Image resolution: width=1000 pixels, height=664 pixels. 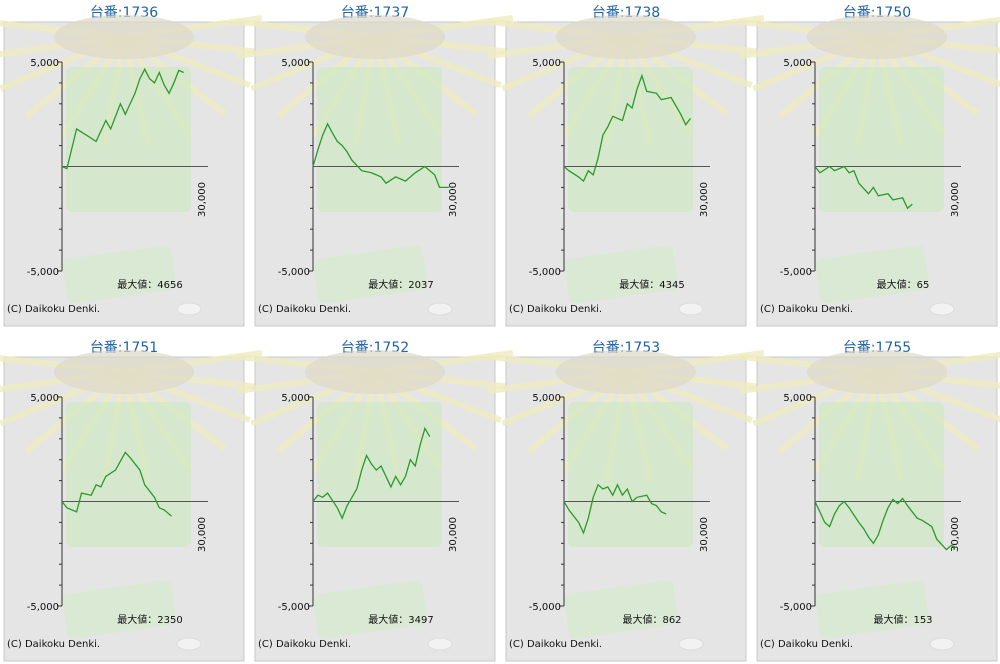 What do you see at coordinates (651, 284) in the screenshot?
I see `annotation: 最大値：4345` at bounding box center [651, 284].